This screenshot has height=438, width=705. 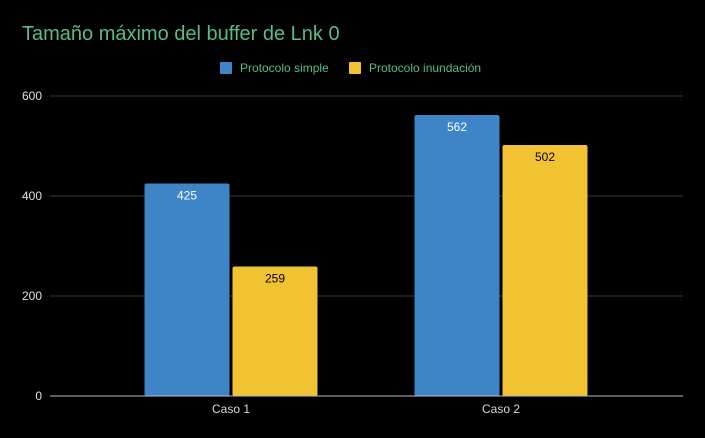 What do you see at coordinates (38, 396) in the screenshot?
I see `y-tick-label: 0` at bounding box center [38, 396].